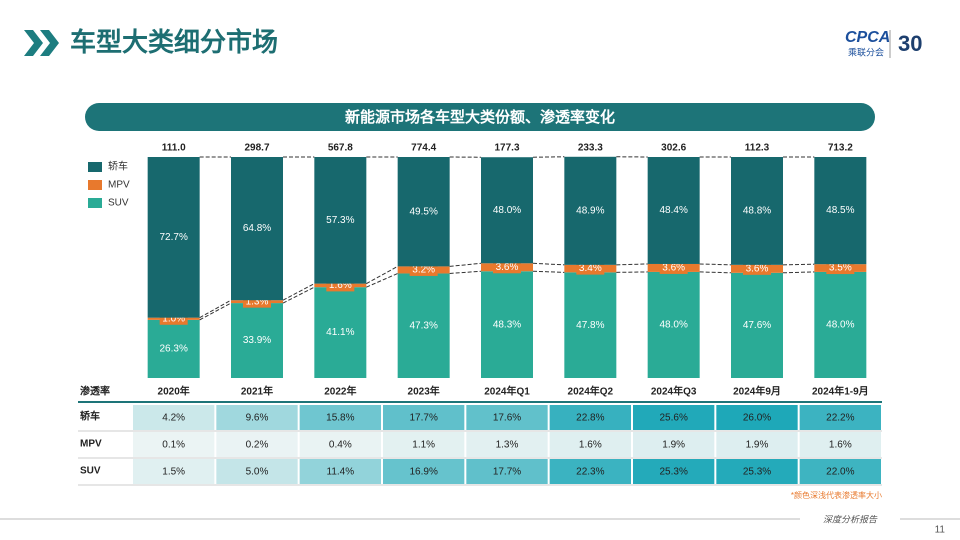 Image resolution: width=960 pixels, height=540 pixels. I want to click on data-label: 26.3%, so click(173, 349).